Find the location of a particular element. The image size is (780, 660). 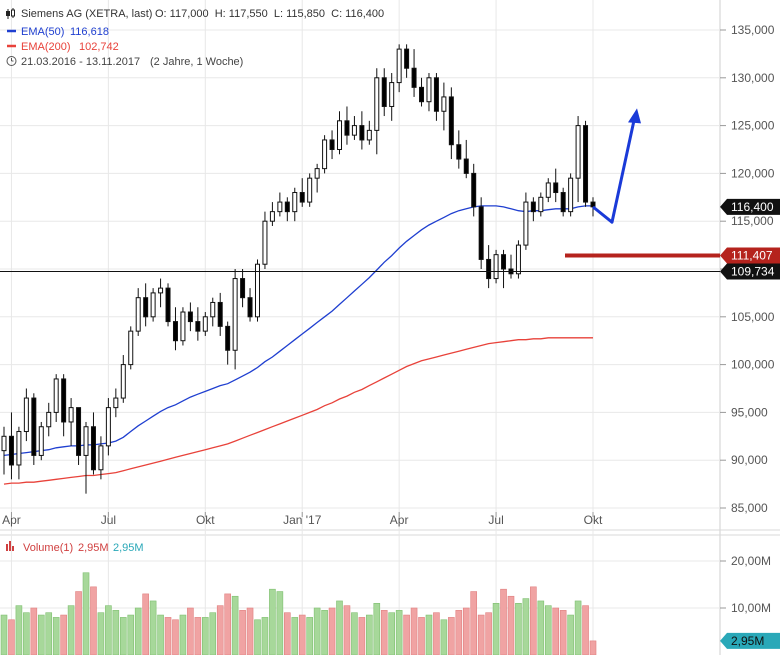

ema50-legend-value: 116,618 is located at coordinates (89, 32).